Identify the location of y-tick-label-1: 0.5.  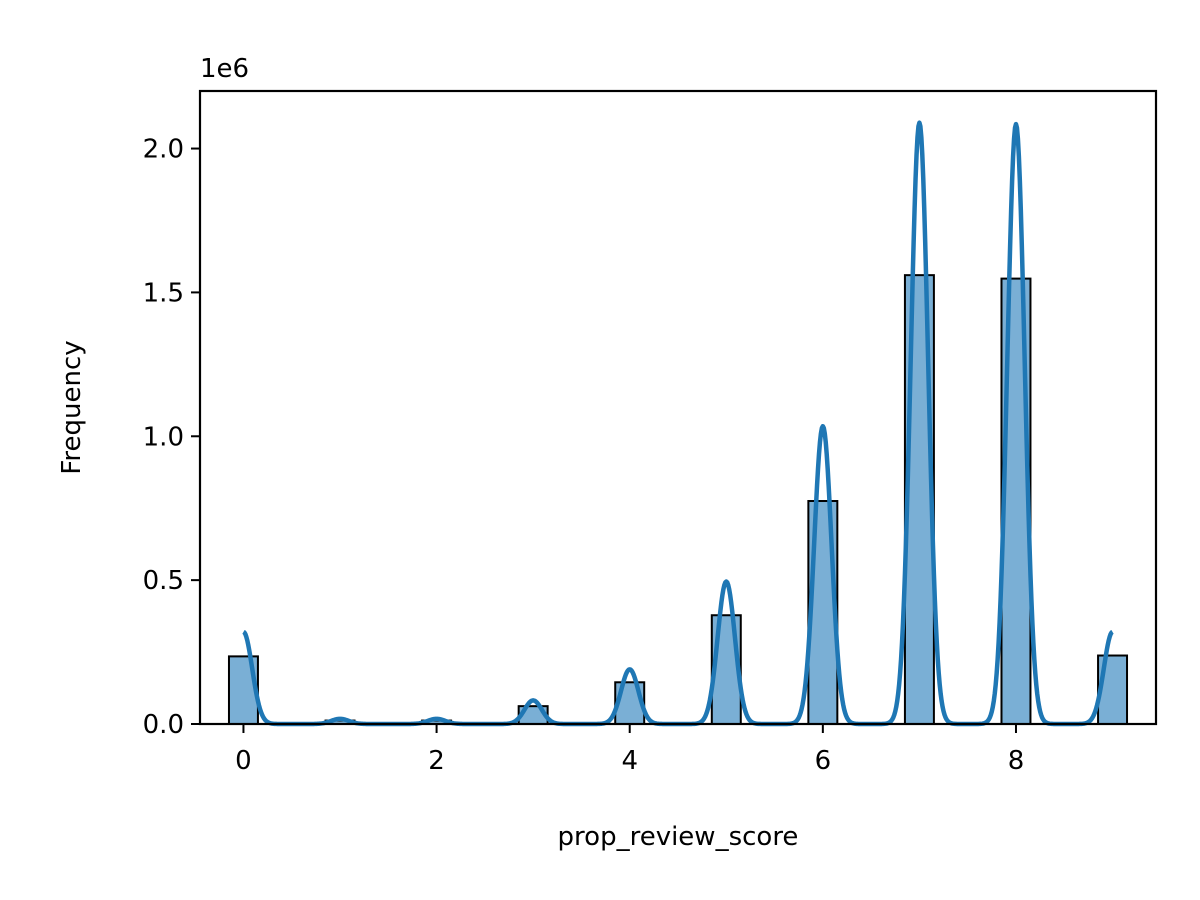
(163, 581).